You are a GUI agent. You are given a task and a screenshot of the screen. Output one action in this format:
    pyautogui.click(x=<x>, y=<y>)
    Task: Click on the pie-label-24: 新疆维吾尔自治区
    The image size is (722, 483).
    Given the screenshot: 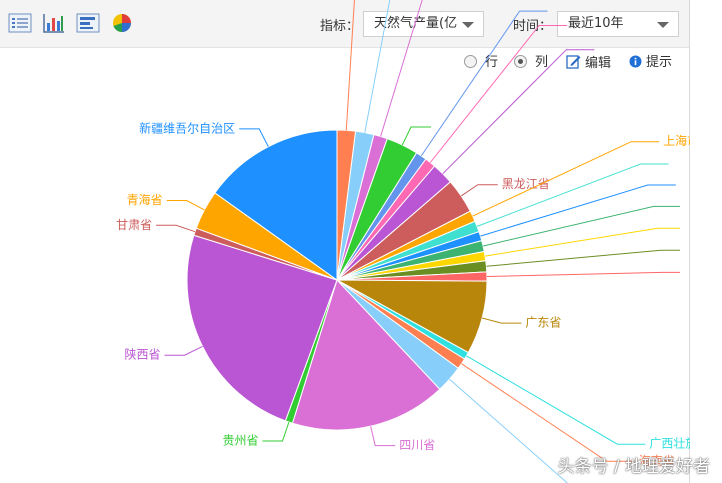 What is the action you would take?
    pyautogui.click(x=187, y=127)
    